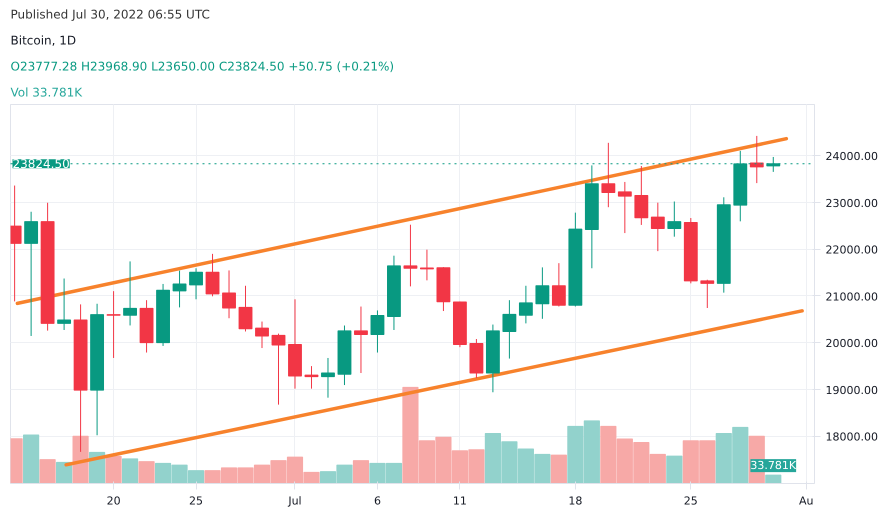  What do you see at coordinates (852, 156) in the screenshot?
I see `y-tick-label: 24000.00` at bounding box center [852, 156].